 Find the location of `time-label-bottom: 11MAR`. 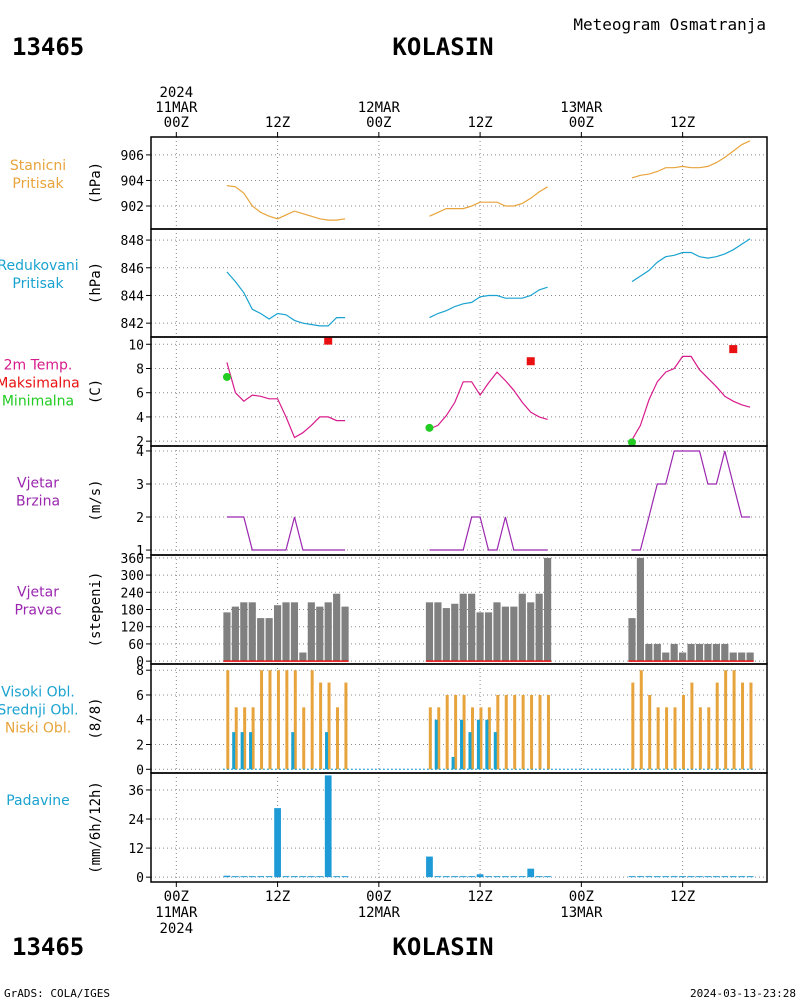

time-label-bottom: 11MAR is located at coordinates (176, 913).